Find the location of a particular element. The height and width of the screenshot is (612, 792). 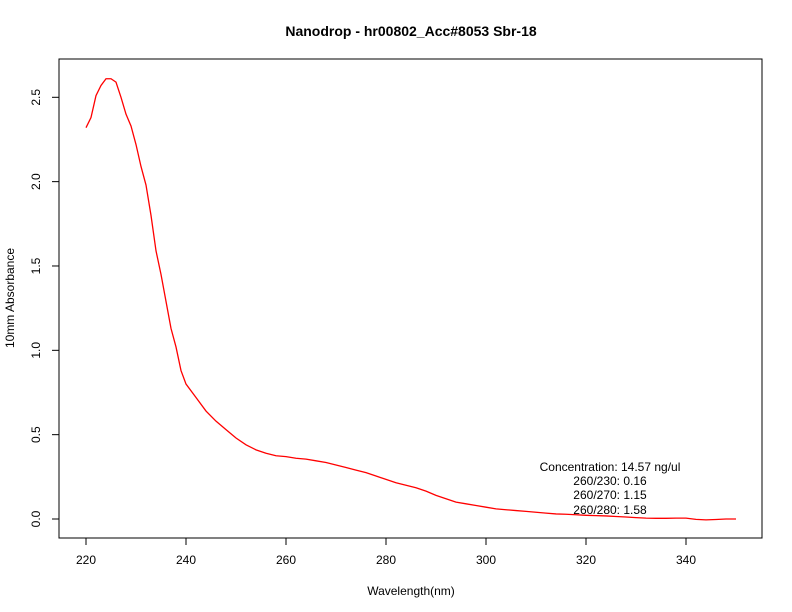

x-tick-label: 260 is located at coordinates (286, 560).